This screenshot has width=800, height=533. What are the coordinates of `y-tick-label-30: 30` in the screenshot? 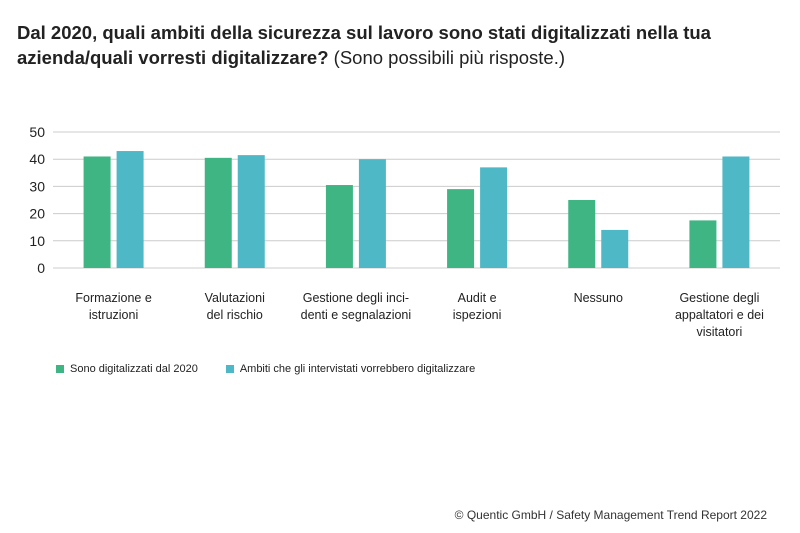 It's located at (37, 186).